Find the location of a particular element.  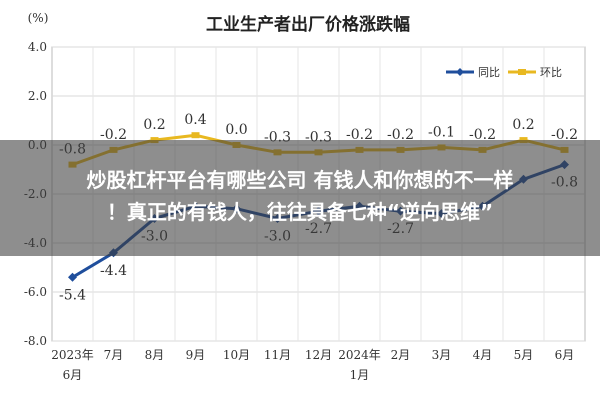

data-label: -5.4 is located at coordinates (72, 295).